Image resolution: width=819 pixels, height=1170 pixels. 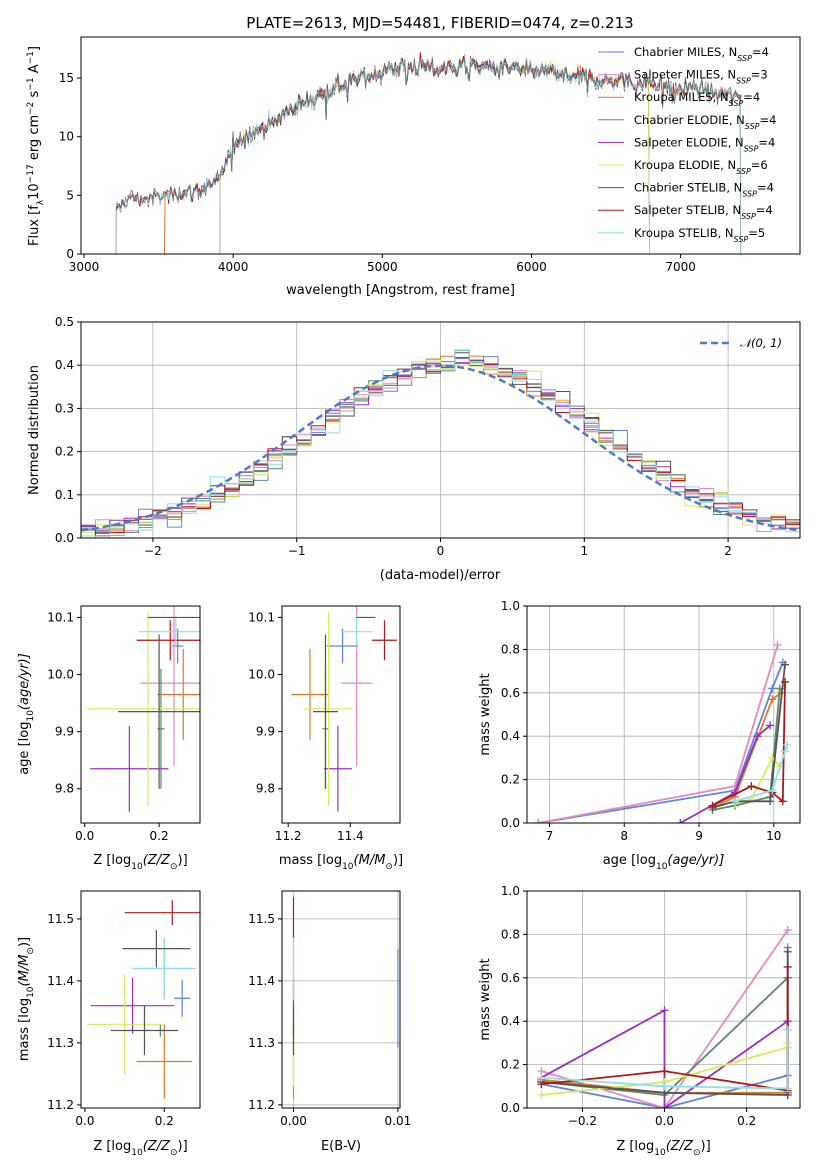 I want to click on legend-label: Salpeter ELODIE, N, so click(x=689, y=142).